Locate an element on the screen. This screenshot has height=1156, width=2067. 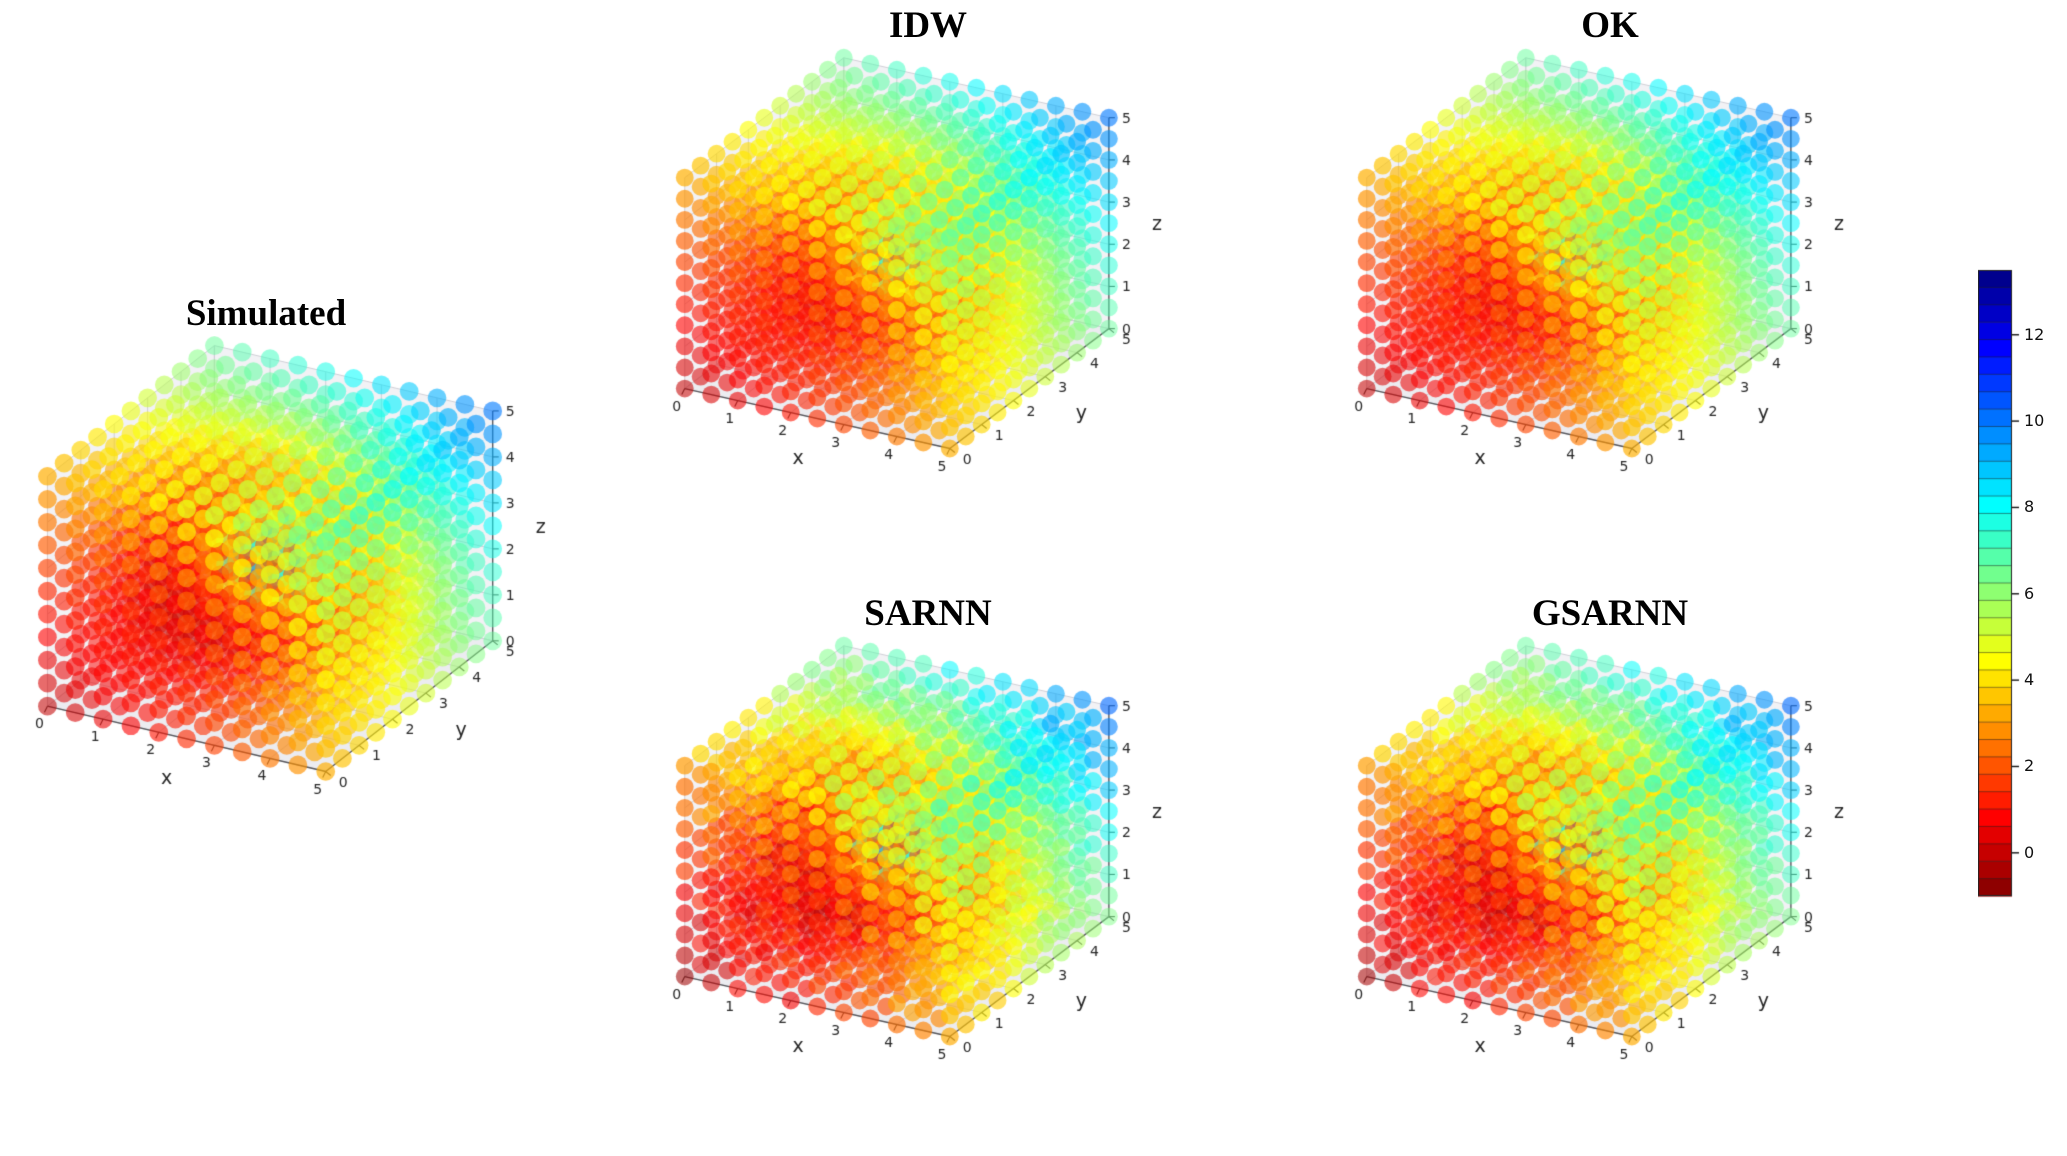
colorbar-tick-label: 2 is located at coordinates (2029, 766).